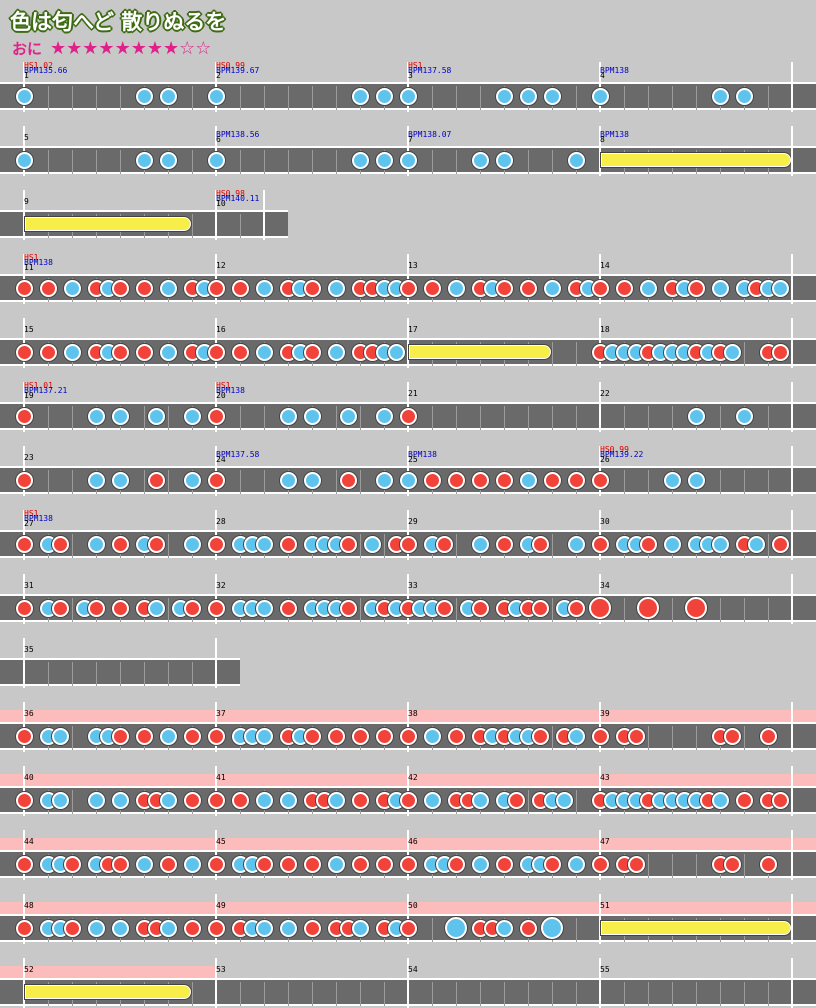  Describe the element at coordinates (413, 459) in the screenshot. I see `measure-number: 25` at that location.